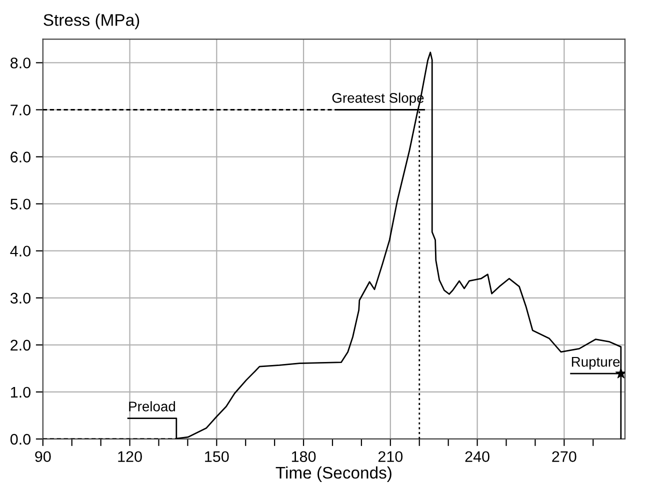 Image resolution: width=650 pixels, height=484 pixels. I want to click on y-axis-title: Stress (MPa), so click(92, 22).